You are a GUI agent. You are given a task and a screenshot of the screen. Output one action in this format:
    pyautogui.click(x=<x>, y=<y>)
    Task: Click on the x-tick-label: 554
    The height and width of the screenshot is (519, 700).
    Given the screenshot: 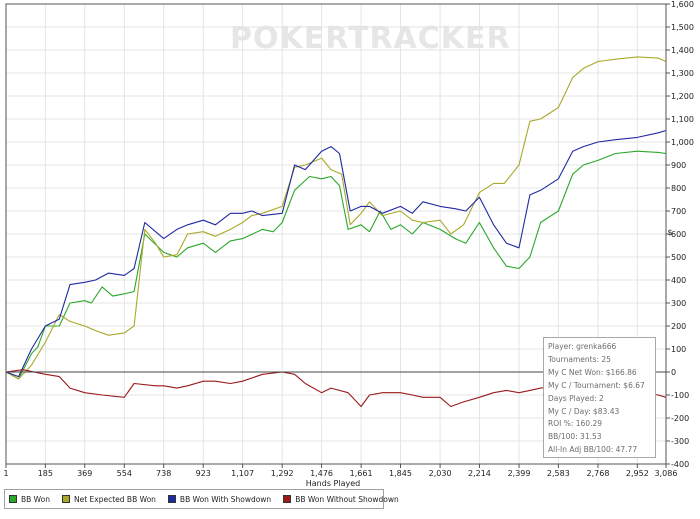 What is the action you would take?
    pyautogui.click(x=124, y=473)
    